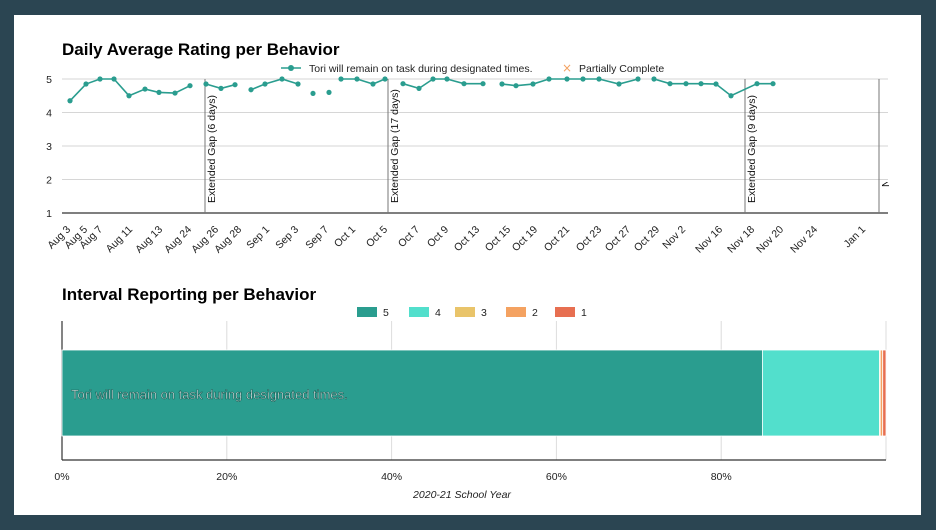 The height and width of the screenshot is (530, 936). What do you see at coordinates (149, 240) in the screenshot?
I see `x-tick-label: Aug 13` at bounding box center [149, 240].